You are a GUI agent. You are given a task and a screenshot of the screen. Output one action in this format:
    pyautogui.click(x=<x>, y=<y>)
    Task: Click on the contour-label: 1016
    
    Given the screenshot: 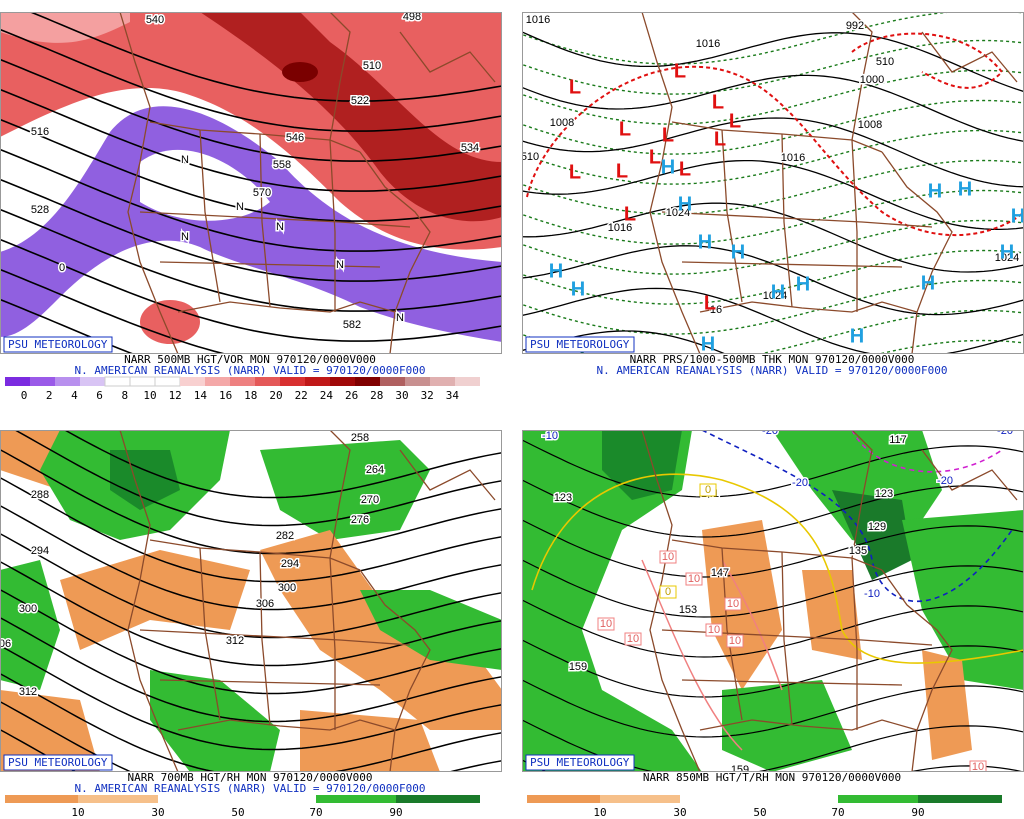 What is the action you would take?
    pyautogui.click(x=620, y=228)
    